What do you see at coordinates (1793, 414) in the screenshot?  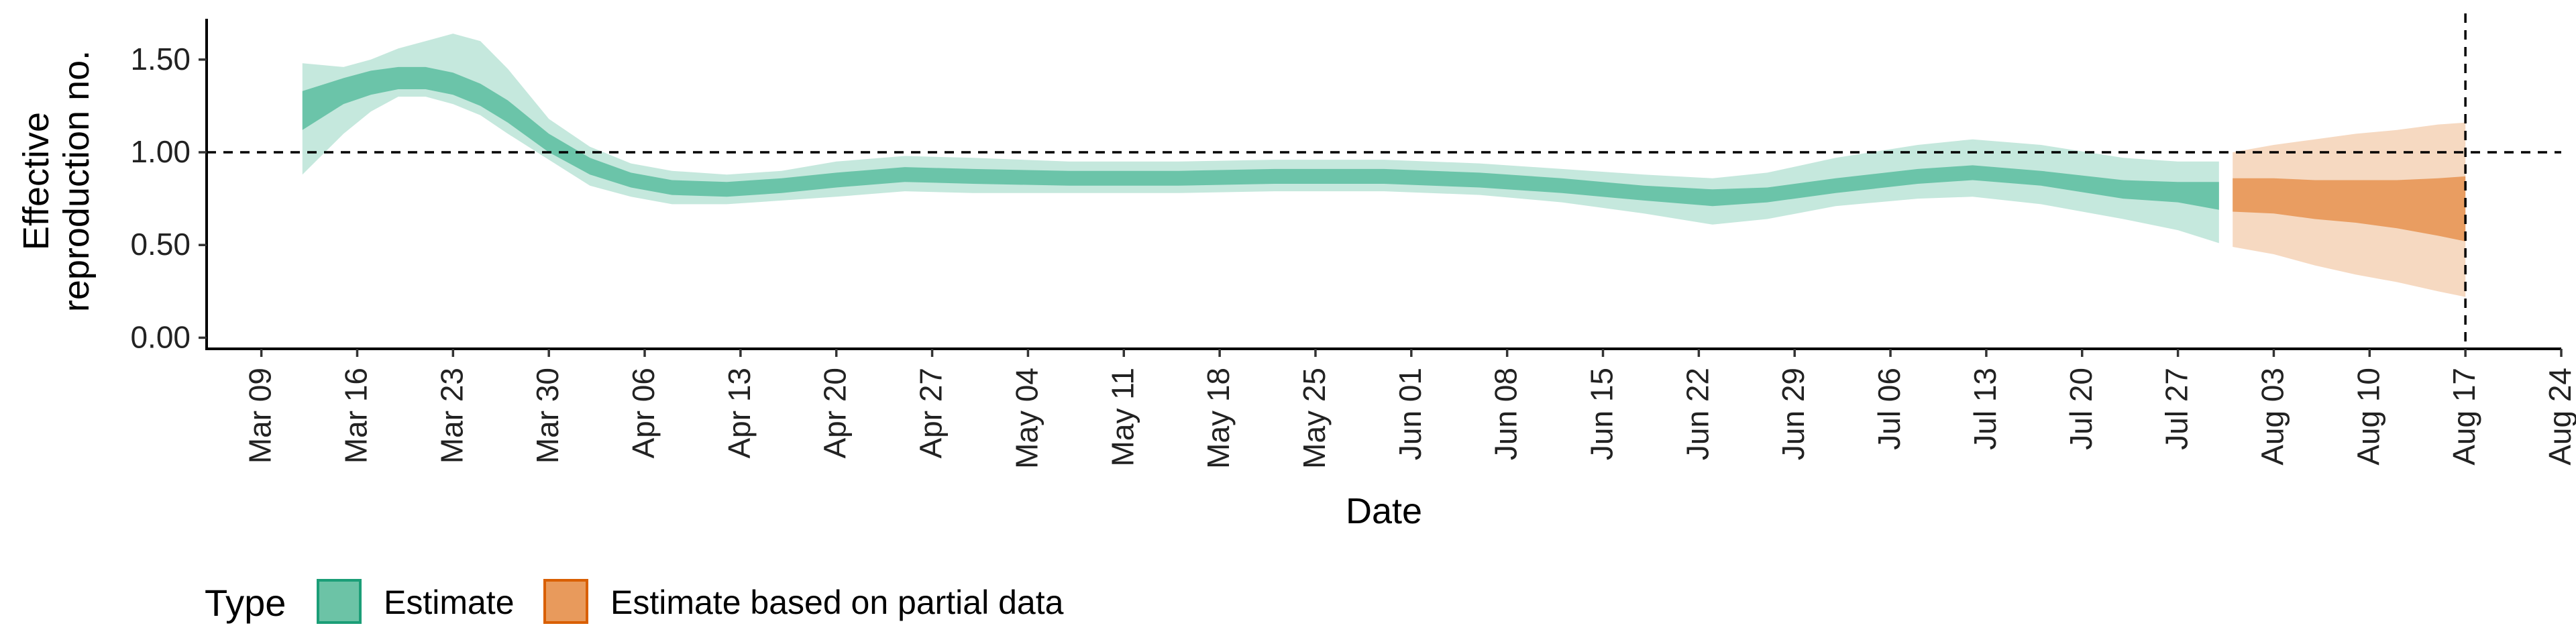 I see `x-tick-label: Jun 29` at bounding box center [1793, 414].